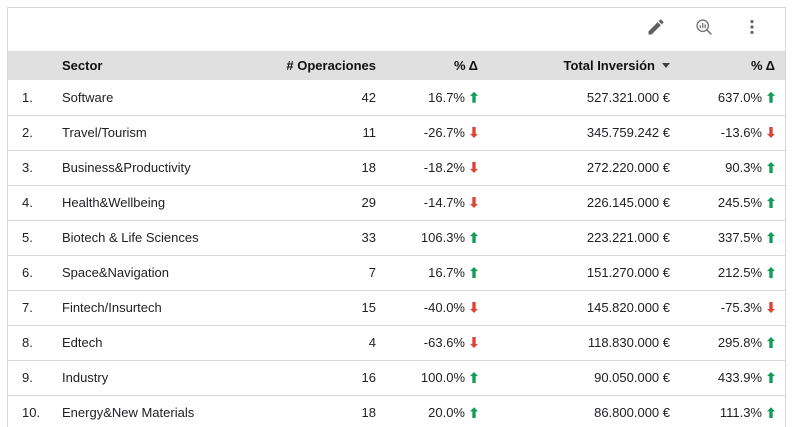 Image resolution: width=793 pixels, height=427 pixels. Describe the element at coordinates (587, 378) in the screenshot. I see `investment-cell: 90.050.000 €` at that location.